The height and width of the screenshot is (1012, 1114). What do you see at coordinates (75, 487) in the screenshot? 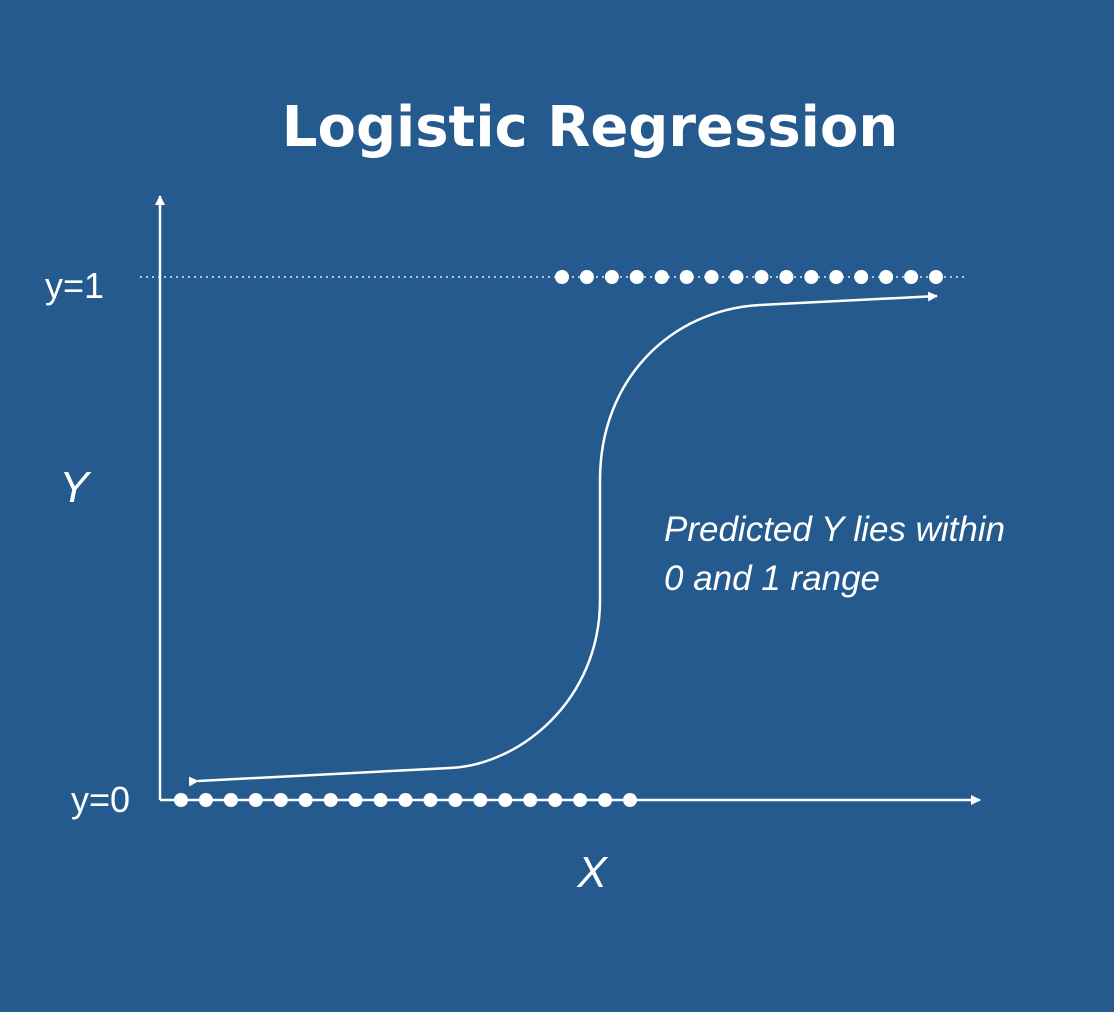
I see `y-axis-label: Y` at bounding box center [75, 487].